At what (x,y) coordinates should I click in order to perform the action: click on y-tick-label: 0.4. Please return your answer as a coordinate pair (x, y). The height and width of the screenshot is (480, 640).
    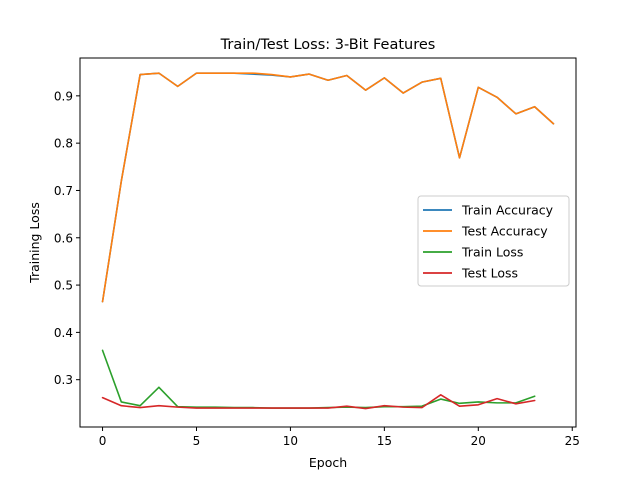
    Looking at the image, I should click on (63, 333).